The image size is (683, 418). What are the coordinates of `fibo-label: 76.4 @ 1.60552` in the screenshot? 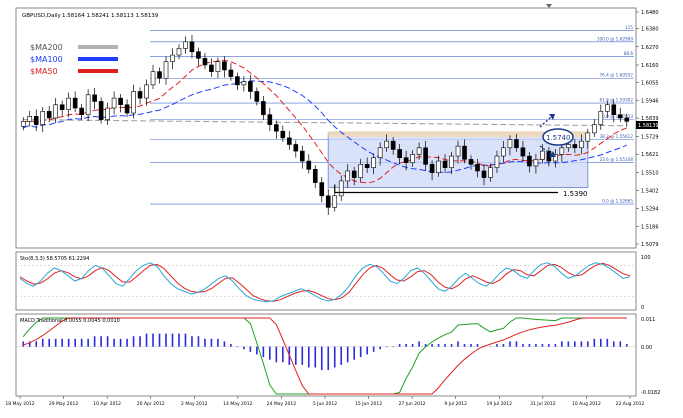 It's located at (617, 75).